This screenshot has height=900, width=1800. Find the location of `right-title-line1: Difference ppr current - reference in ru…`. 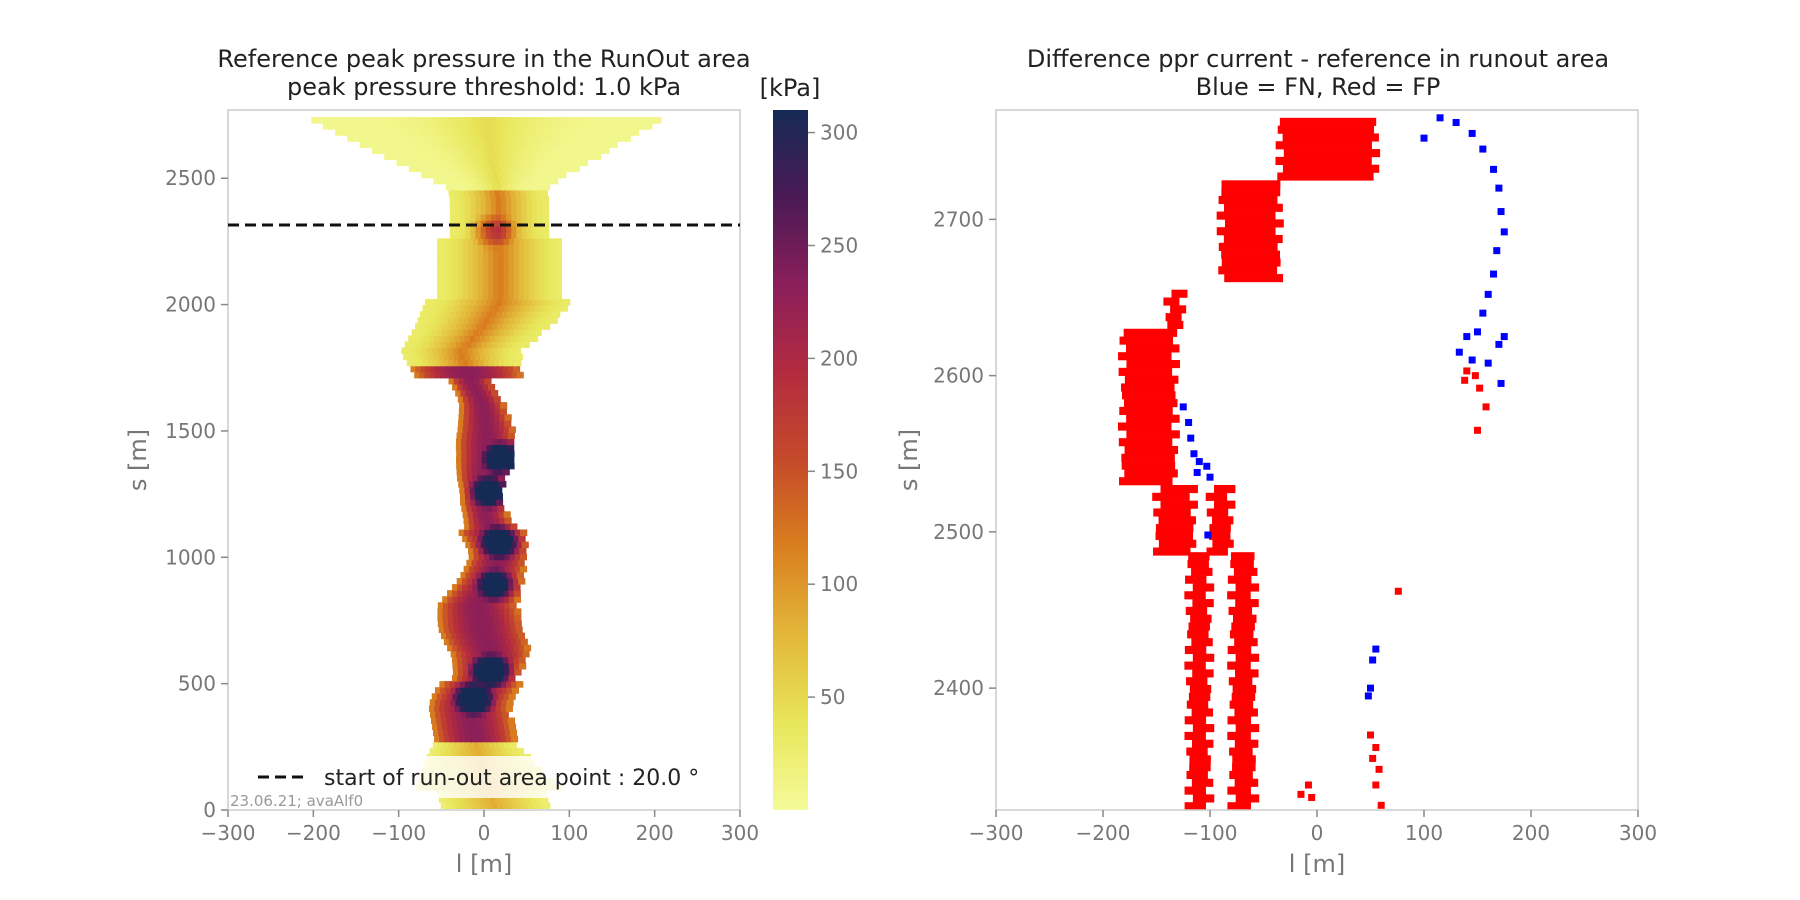

right-title-line1: Difference ppr current - reference in ru… is located at coordinates (1318, 59).